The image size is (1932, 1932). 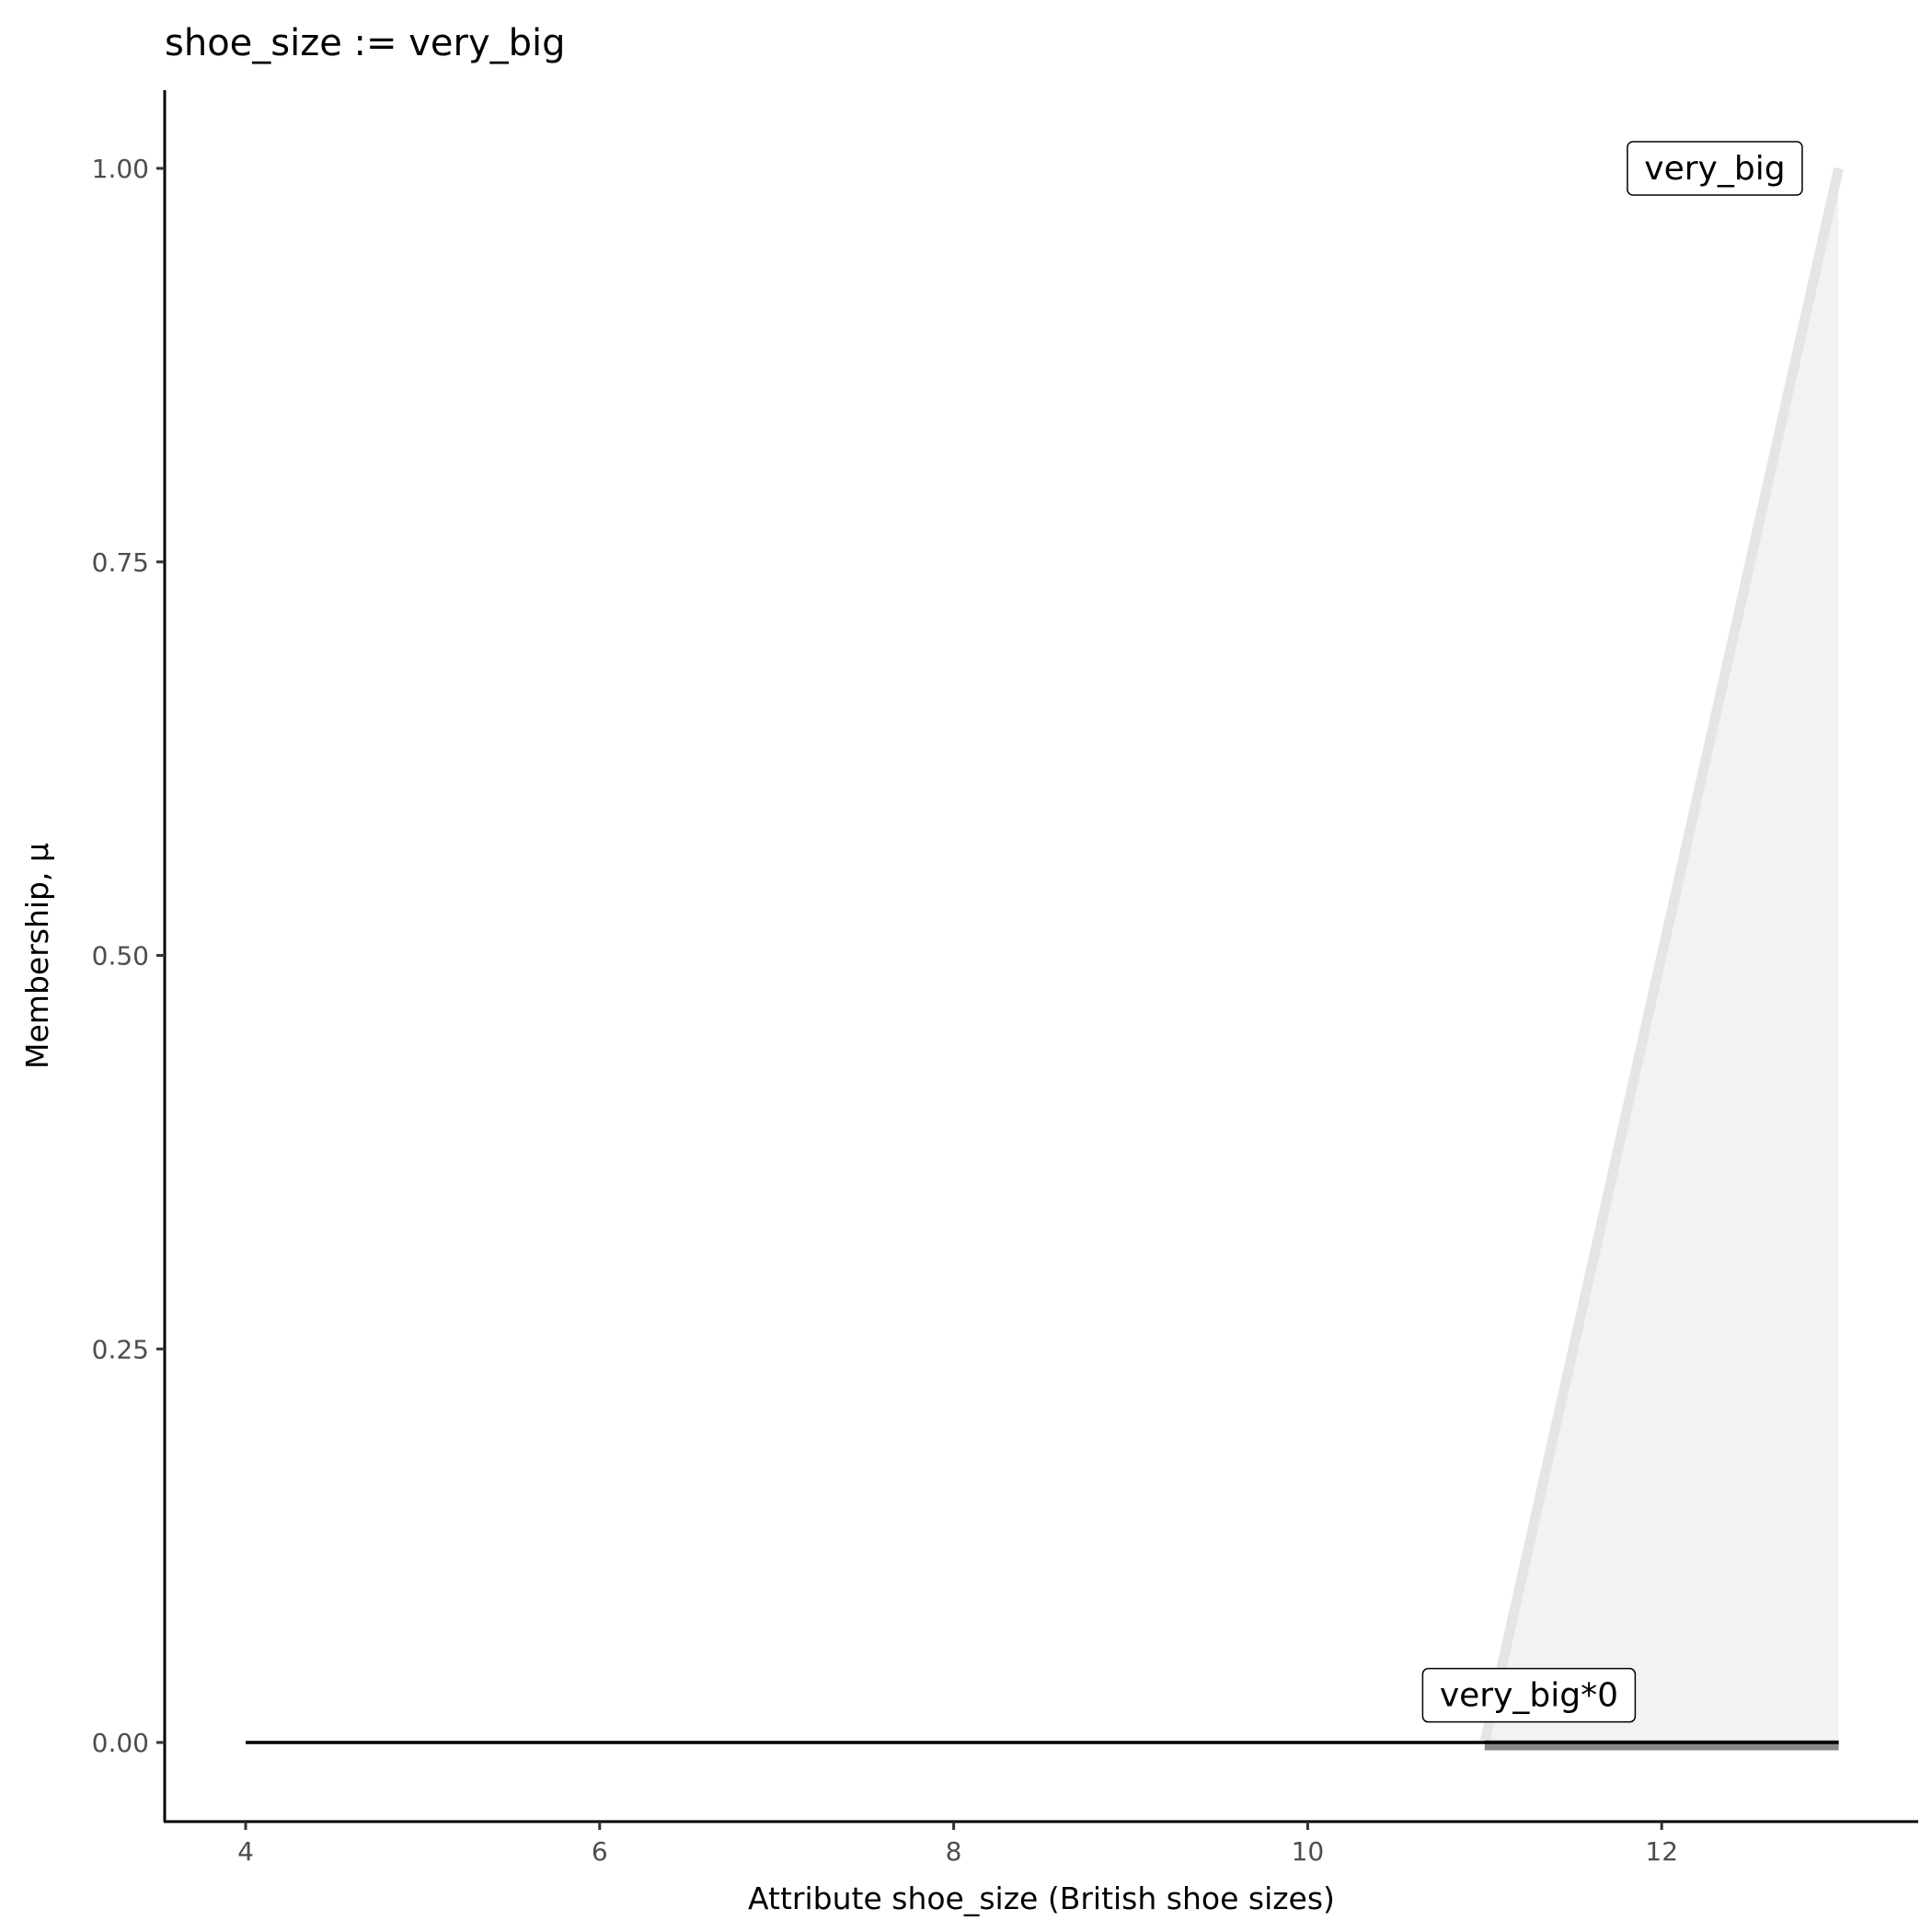 What do you see at coordinates (1041, 1898) in the screenshot?
I see `x-axis-label: Attribute shoe_size (British shoe sizes)` at bounding box center [1041, 1898].